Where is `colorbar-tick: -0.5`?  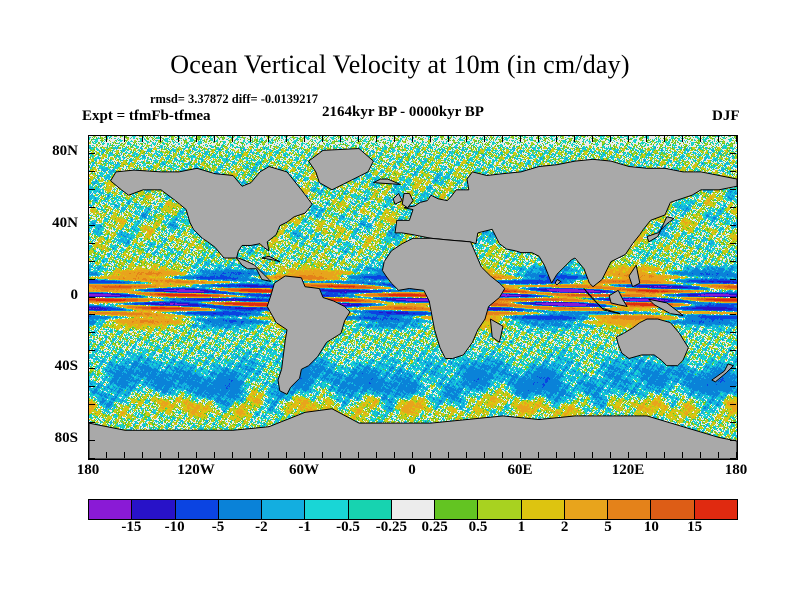
colorbar-tick: -0.5 is located at coordinates (348, 527).